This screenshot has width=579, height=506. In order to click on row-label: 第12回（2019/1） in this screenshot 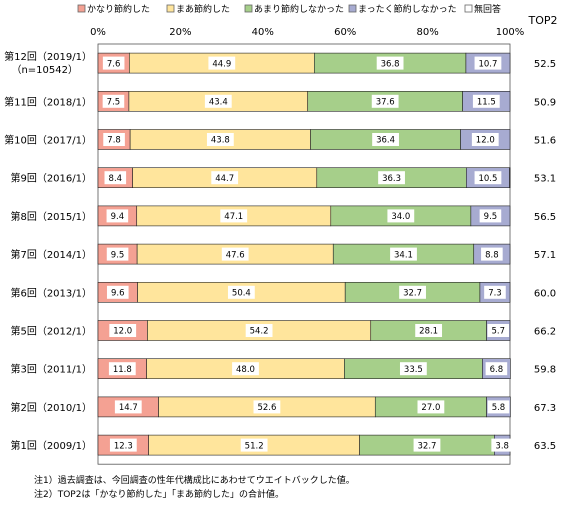, I will do `click(48, 56)`.